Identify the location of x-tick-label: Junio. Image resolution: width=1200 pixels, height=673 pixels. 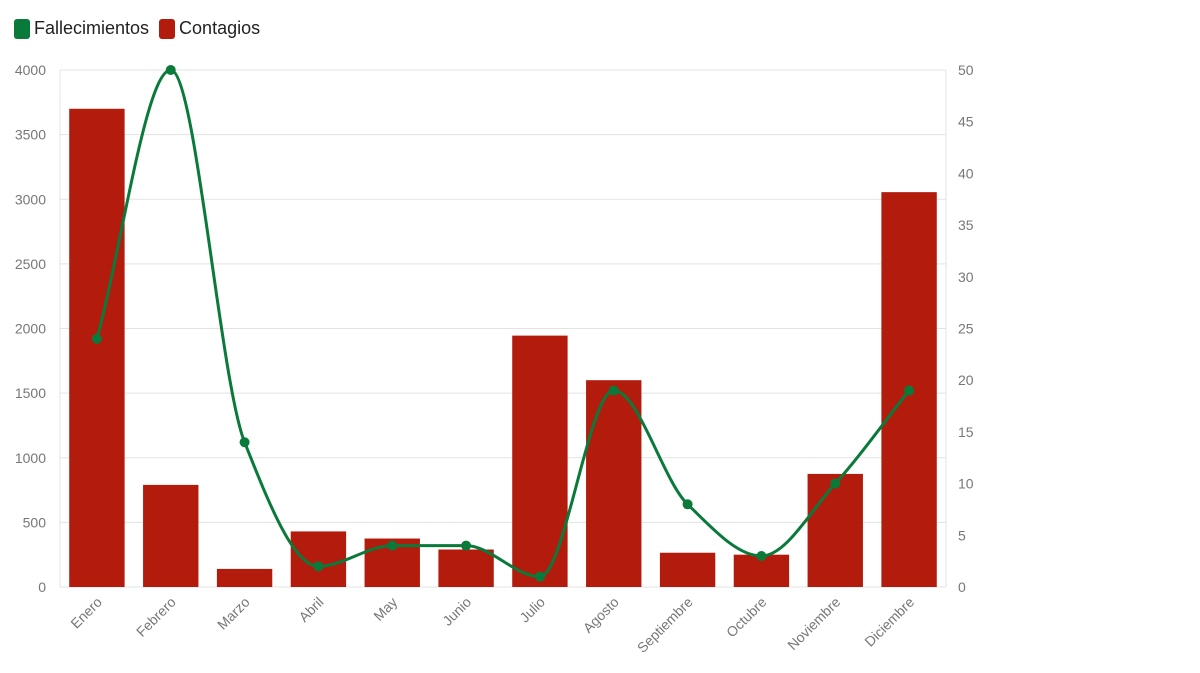
(456, 611).